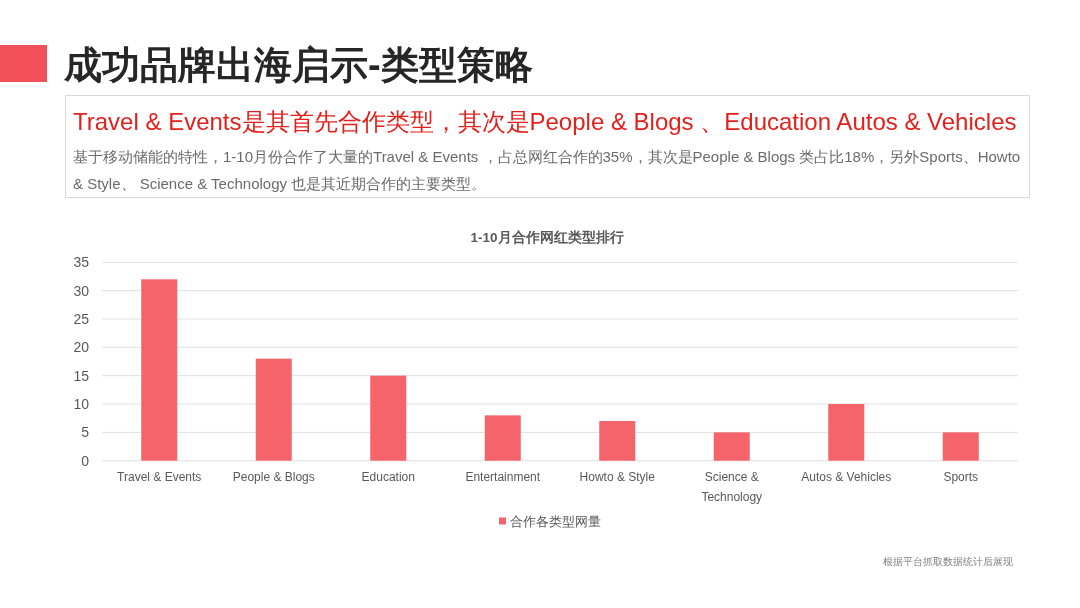 The width and height of the screenshot is (1080, 608). What do you see at coordinates (732, 487) in the screenshot?
I see `x-tick-label: Science & Technology` at bounding box center [732, 487].